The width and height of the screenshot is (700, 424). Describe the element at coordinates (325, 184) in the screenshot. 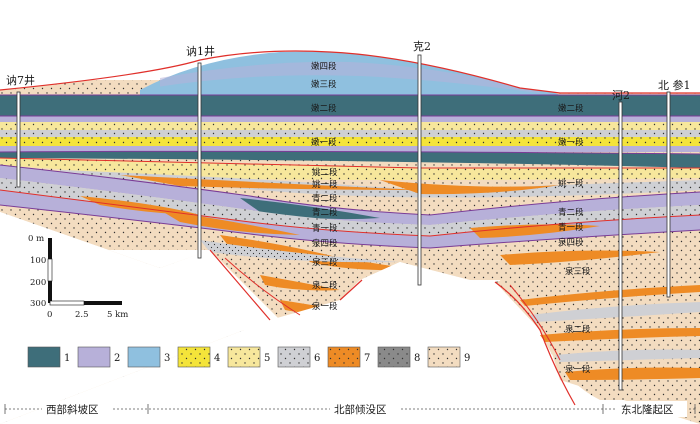

I see `label-yao1: 姚一段` at that location.